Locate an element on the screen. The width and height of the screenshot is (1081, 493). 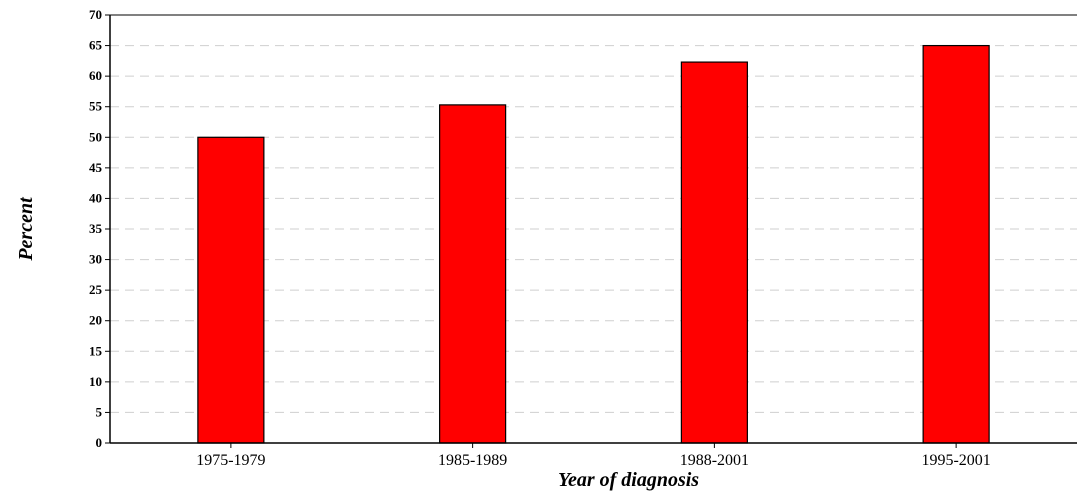
y-tick-label: 65 is located at coordinates (96, 45).